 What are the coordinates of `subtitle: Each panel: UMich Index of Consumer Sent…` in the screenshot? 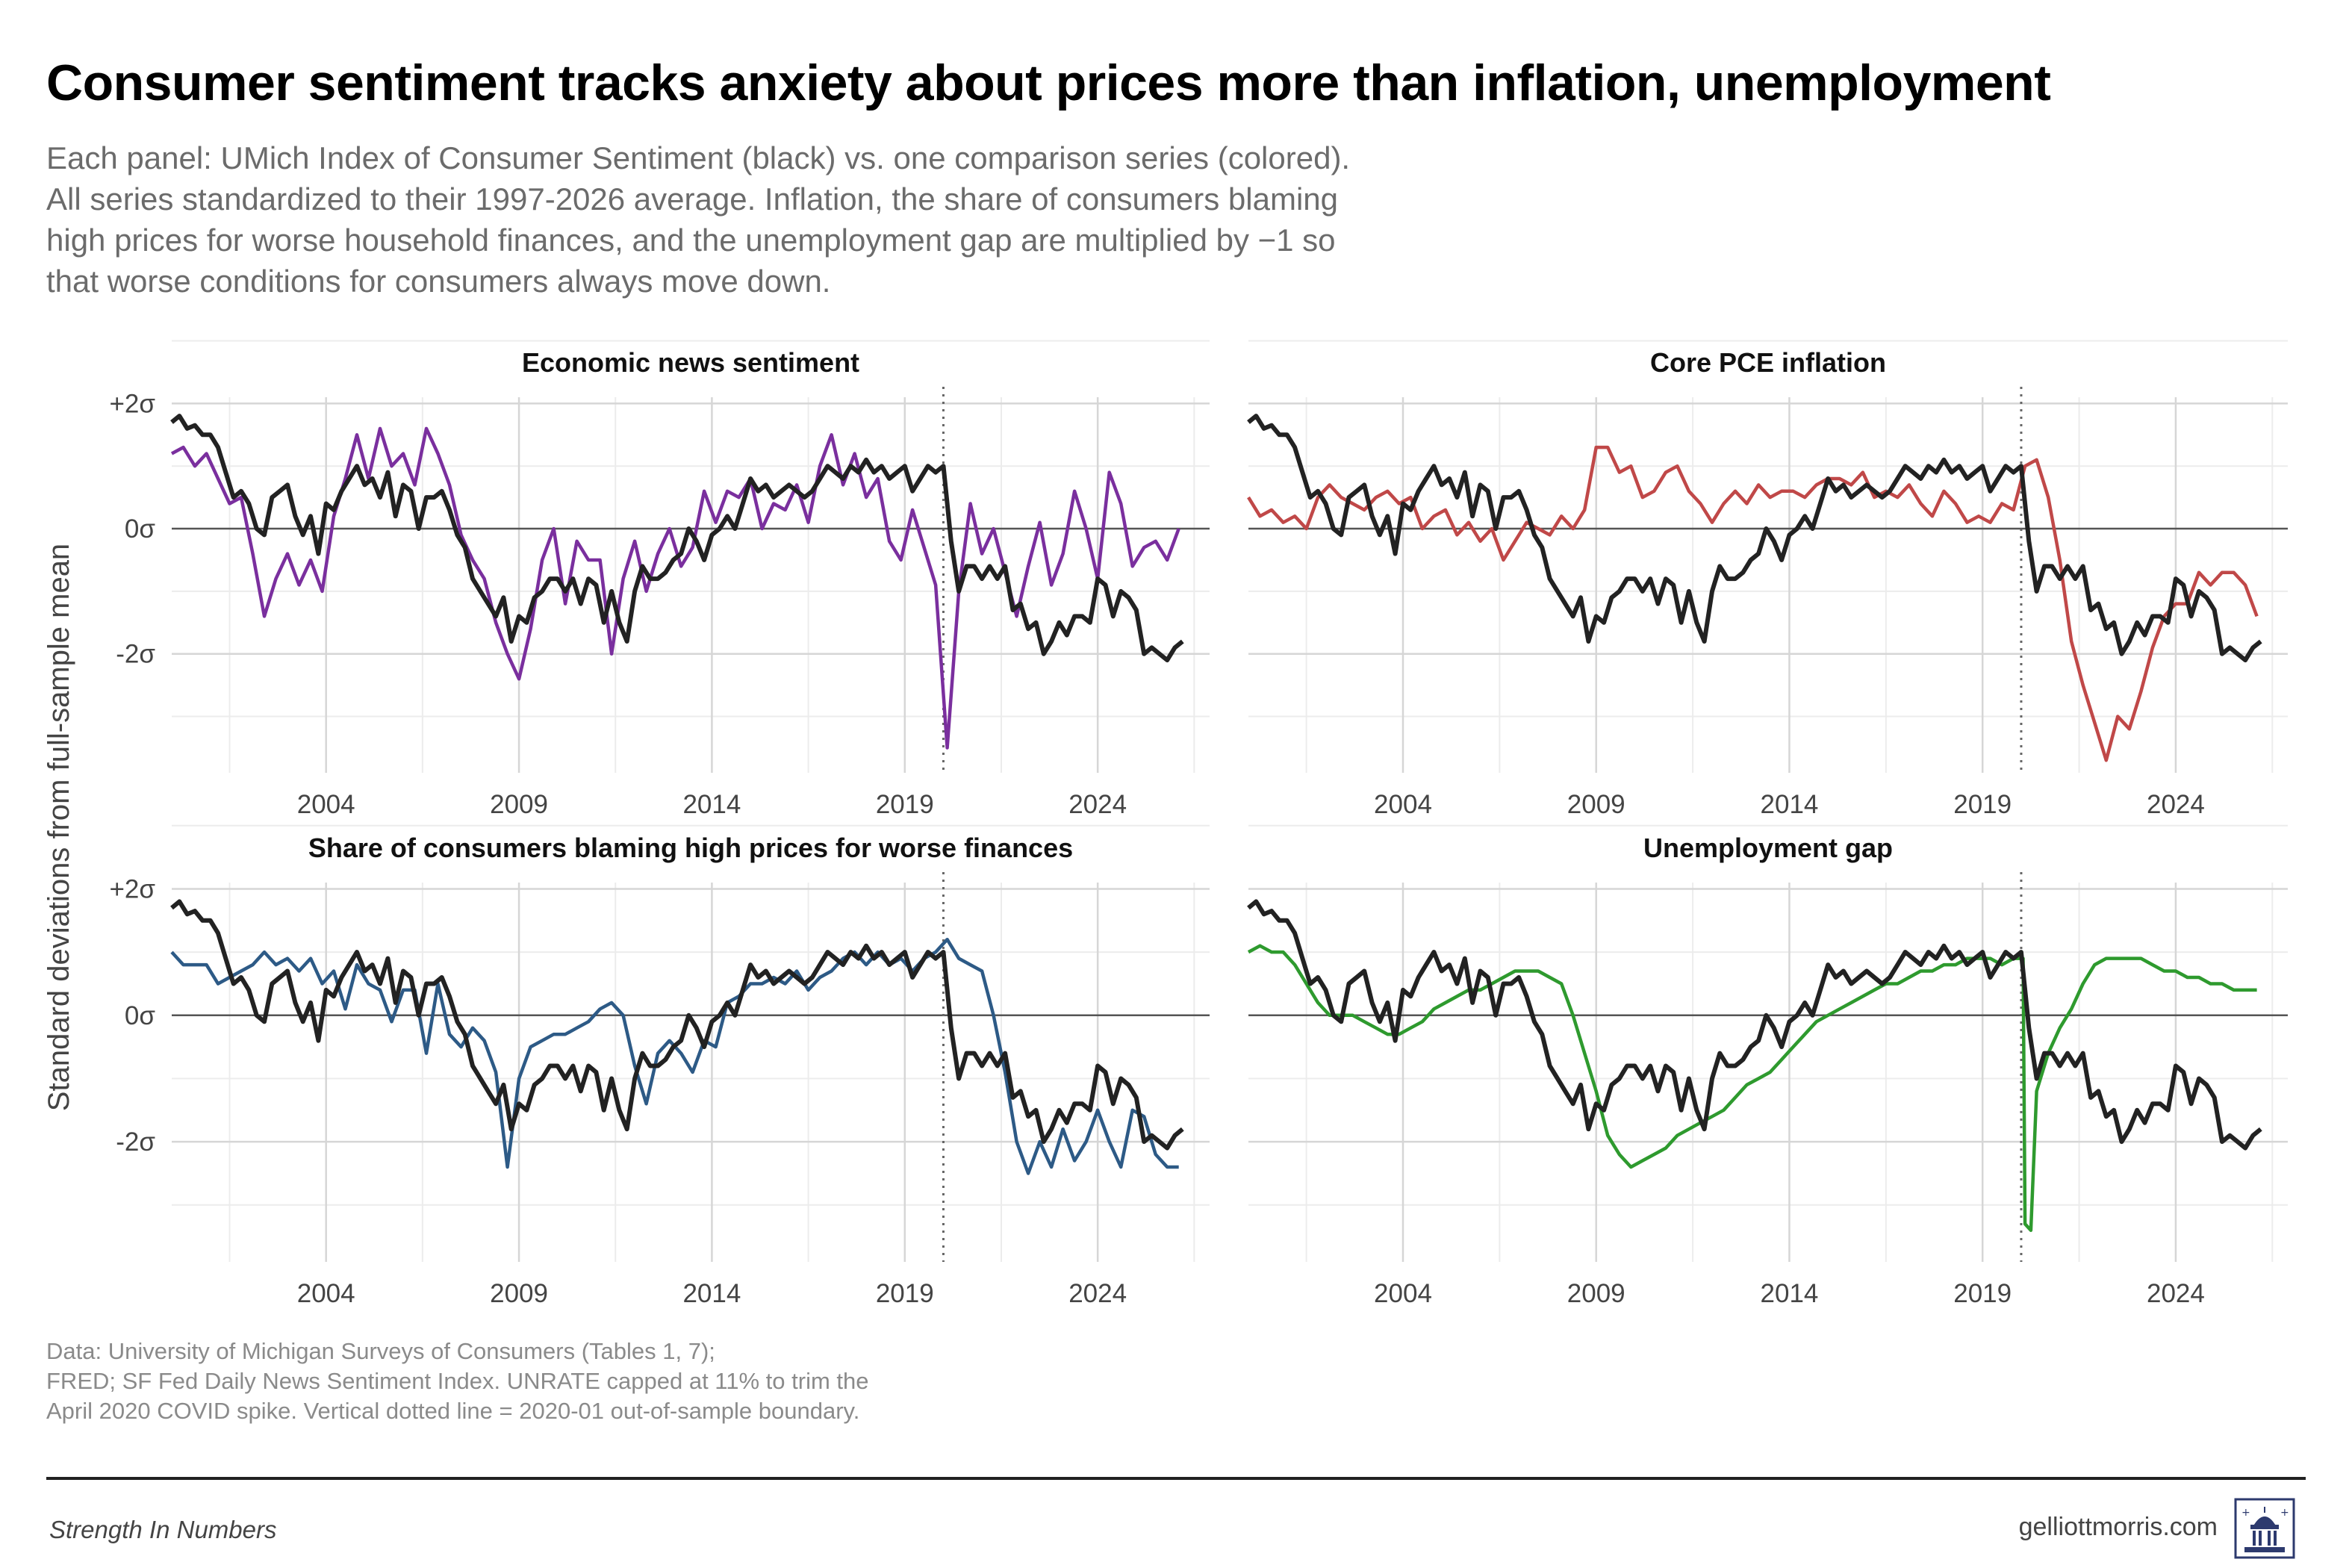 It's located at (849, 219).